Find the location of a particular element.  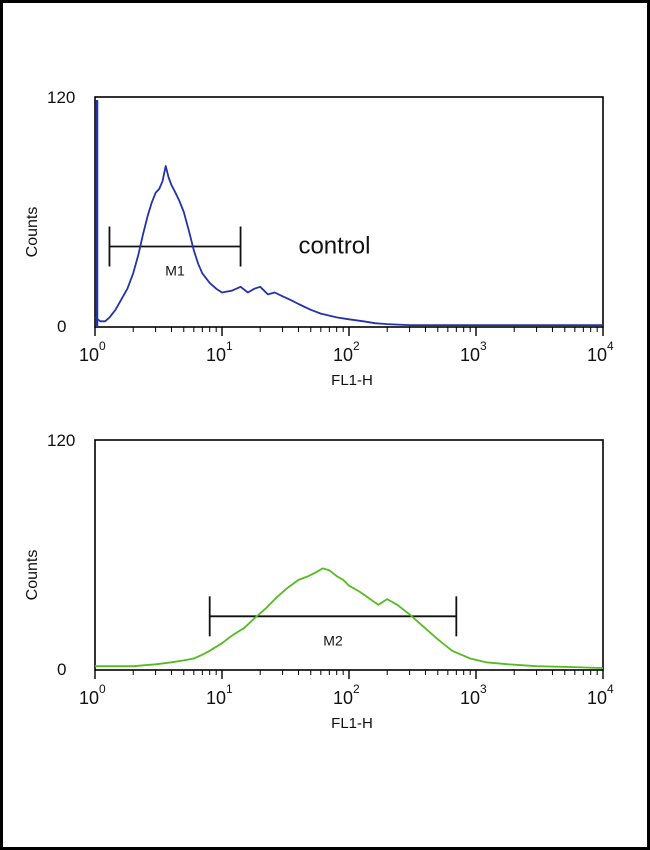

control-annotation: control is located at coordinates (334, 246).